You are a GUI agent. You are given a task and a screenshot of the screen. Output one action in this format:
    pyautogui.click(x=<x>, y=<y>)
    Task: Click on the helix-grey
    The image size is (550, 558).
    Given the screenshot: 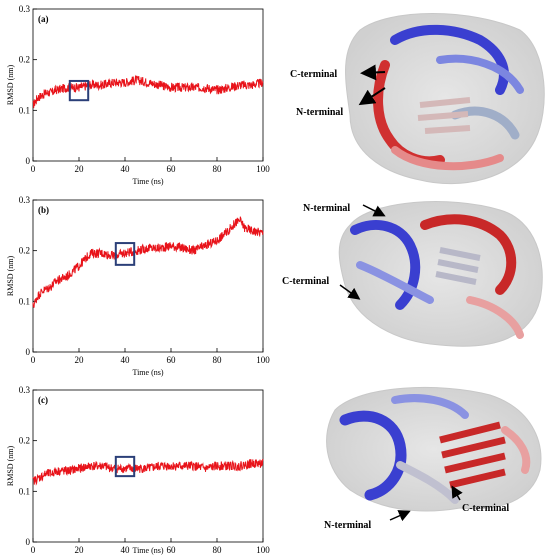 What is the action you would take?
    pyautogui.click(x=427, y=482)
    